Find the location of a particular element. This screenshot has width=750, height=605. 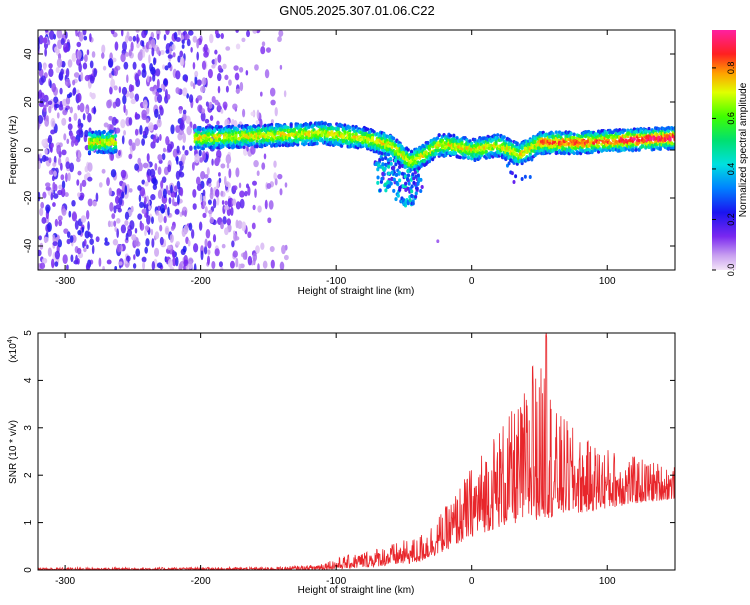

colorbar-tick-label: 0.2 is located at coordinates (731, 219).